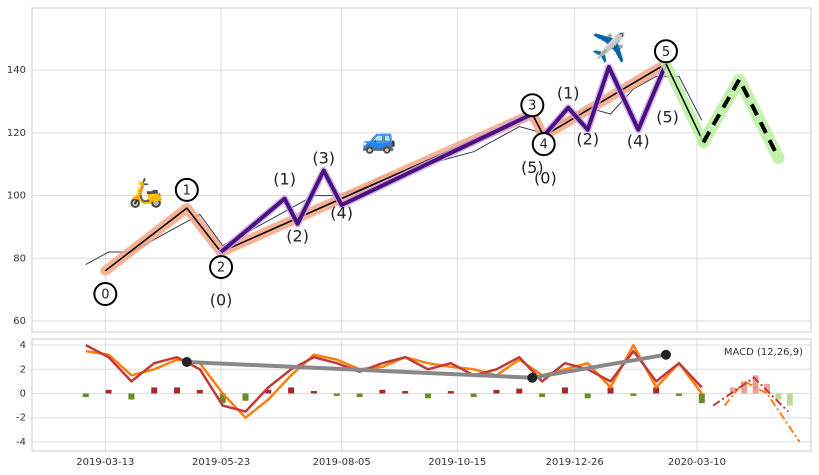 The width and height of the screenshot is (819, 475). What do you see at coordinates (221, 462) in the screenshot?
I see `x-tick-label: 2019-05-23` at bounding box center [221, 462].